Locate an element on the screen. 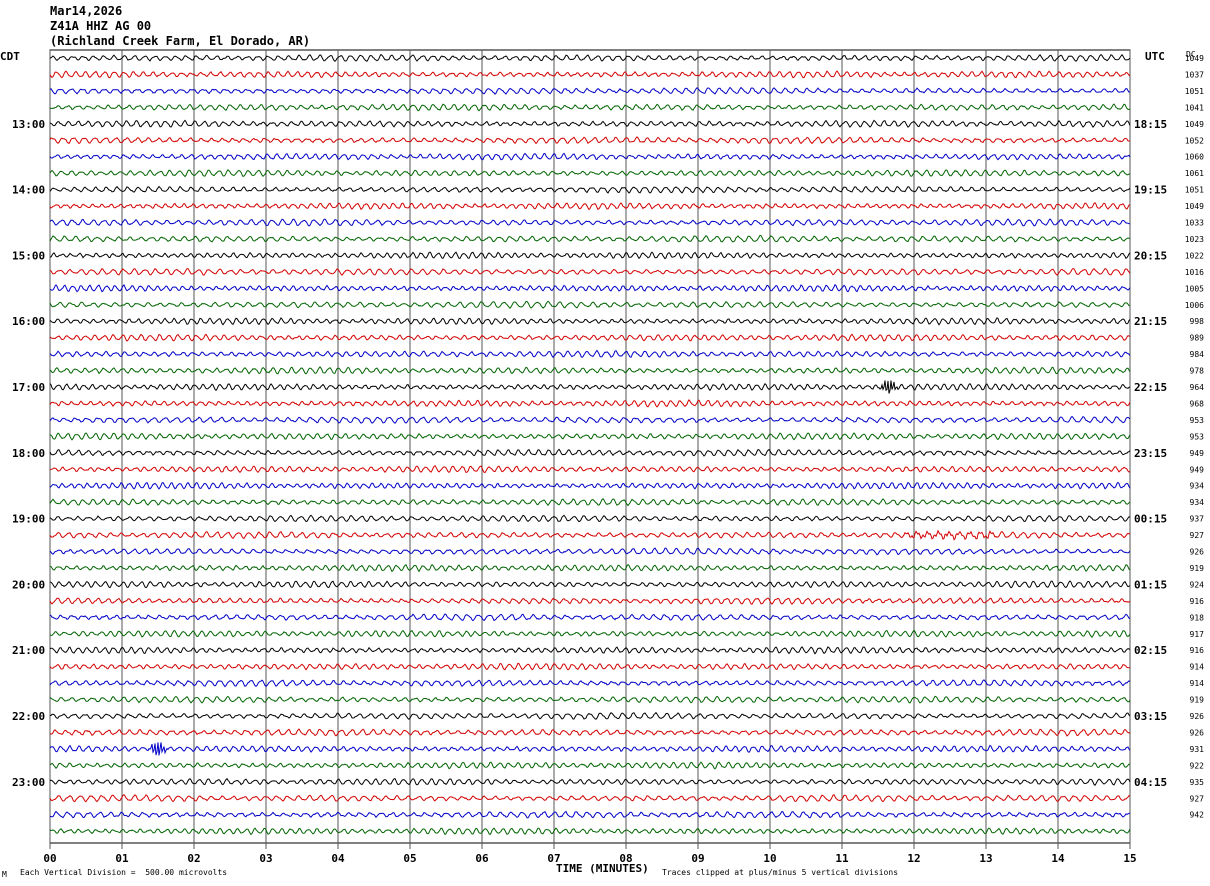 This screenshot has width=1210, height=886. dc-offset-label: 917 is located at coordinates (1197, 634).